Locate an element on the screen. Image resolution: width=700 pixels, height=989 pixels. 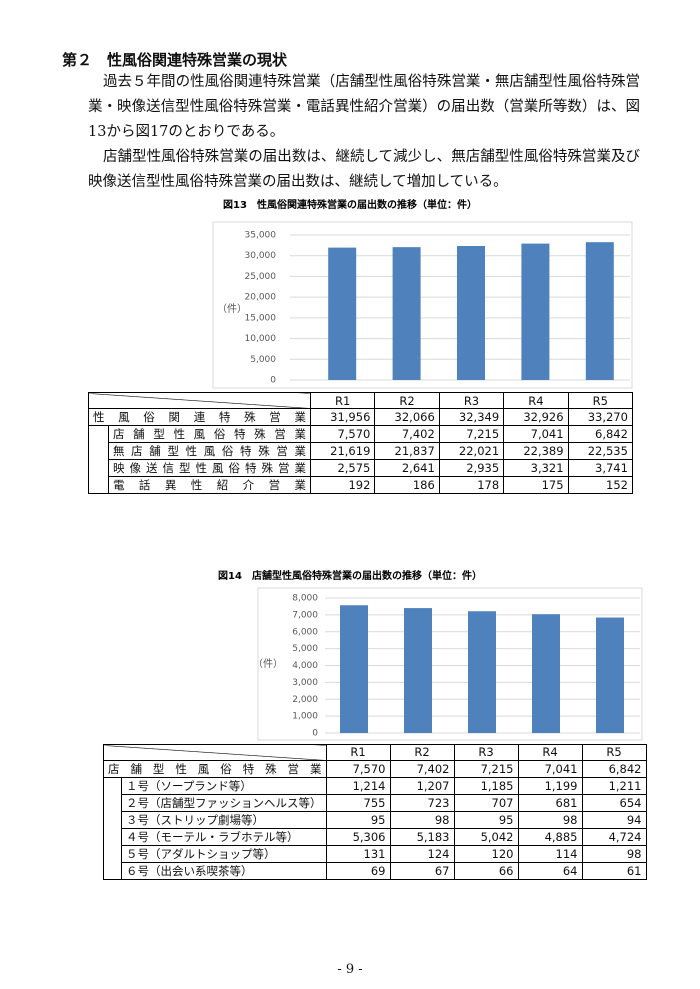
cell: 124 is located at coordinates (422, 853).